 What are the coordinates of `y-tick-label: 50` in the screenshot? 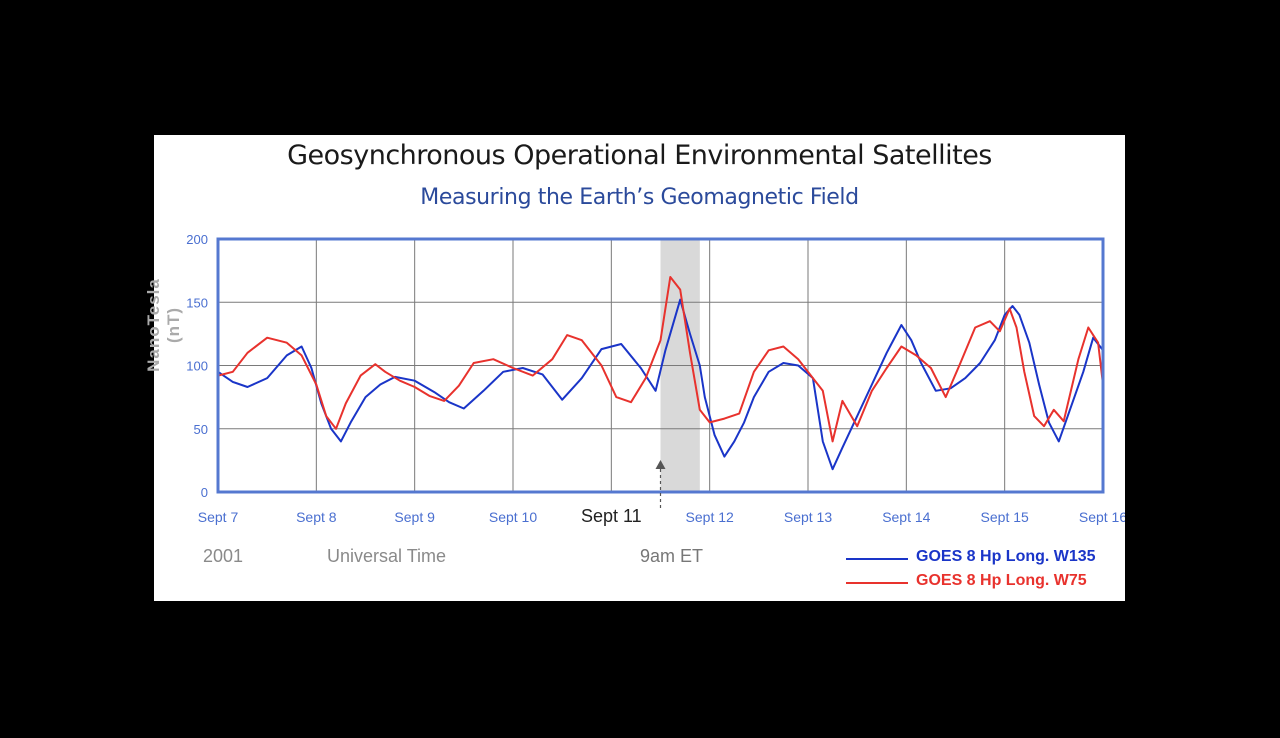 It's located at (201, 429).